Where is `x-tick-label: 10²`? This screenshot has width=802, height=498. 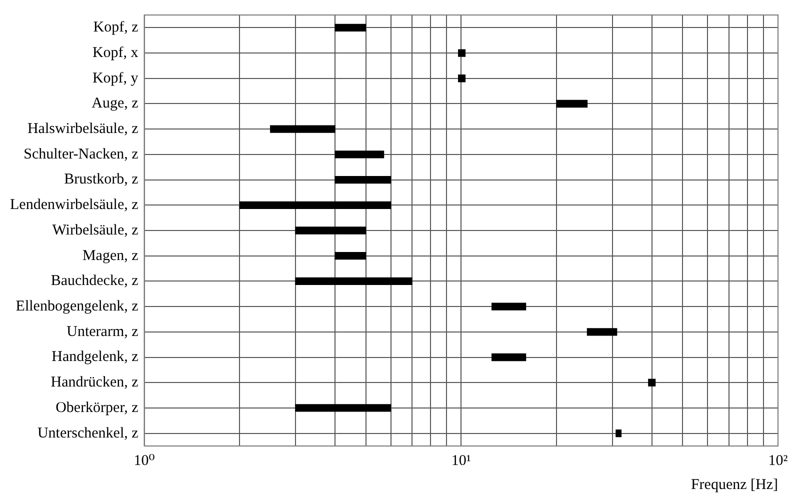
x-tick-label: 10² is located at coordinates (778, 460).